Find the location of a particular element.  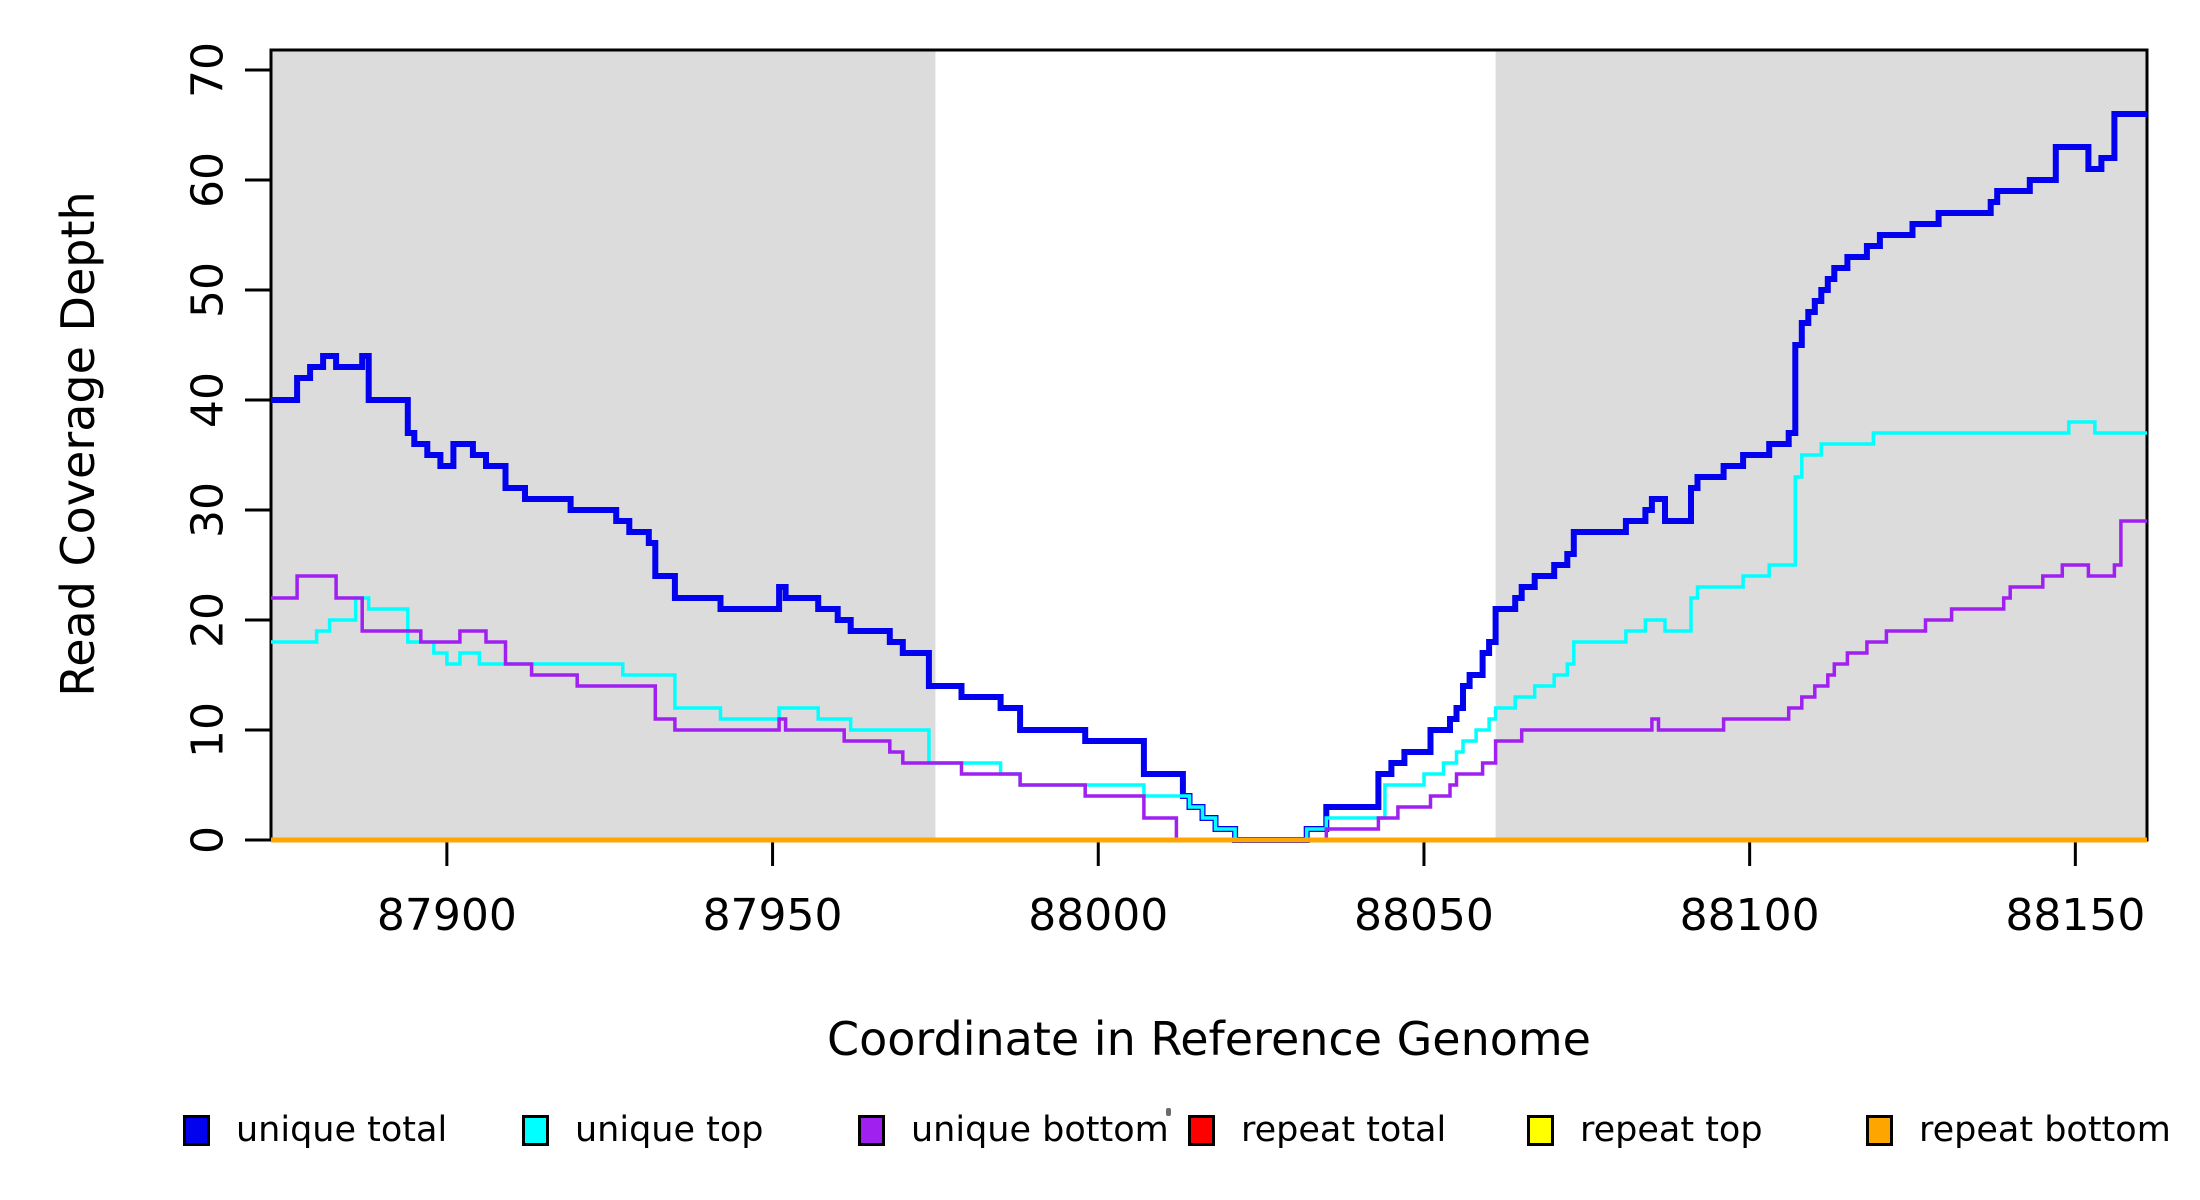

x-tick-label: 87900 is located at coordinates (447, 915).